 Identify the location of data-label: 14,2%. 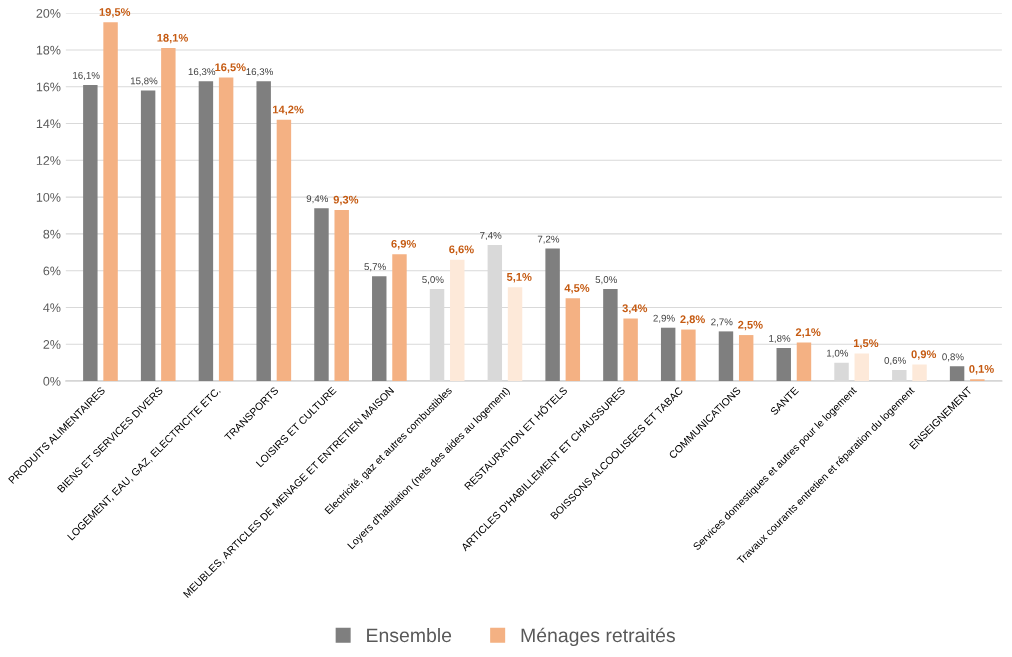
(288, 110).